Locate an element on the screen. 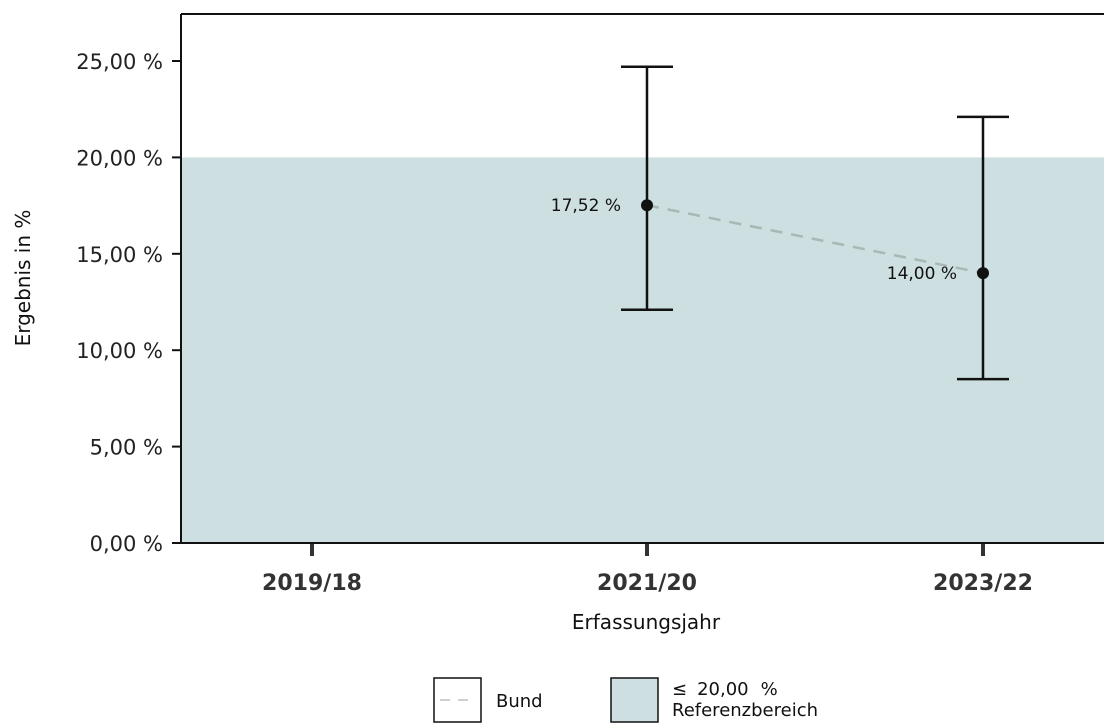  y-tick-label: 5,00 % is located at coordinates (126, 448).